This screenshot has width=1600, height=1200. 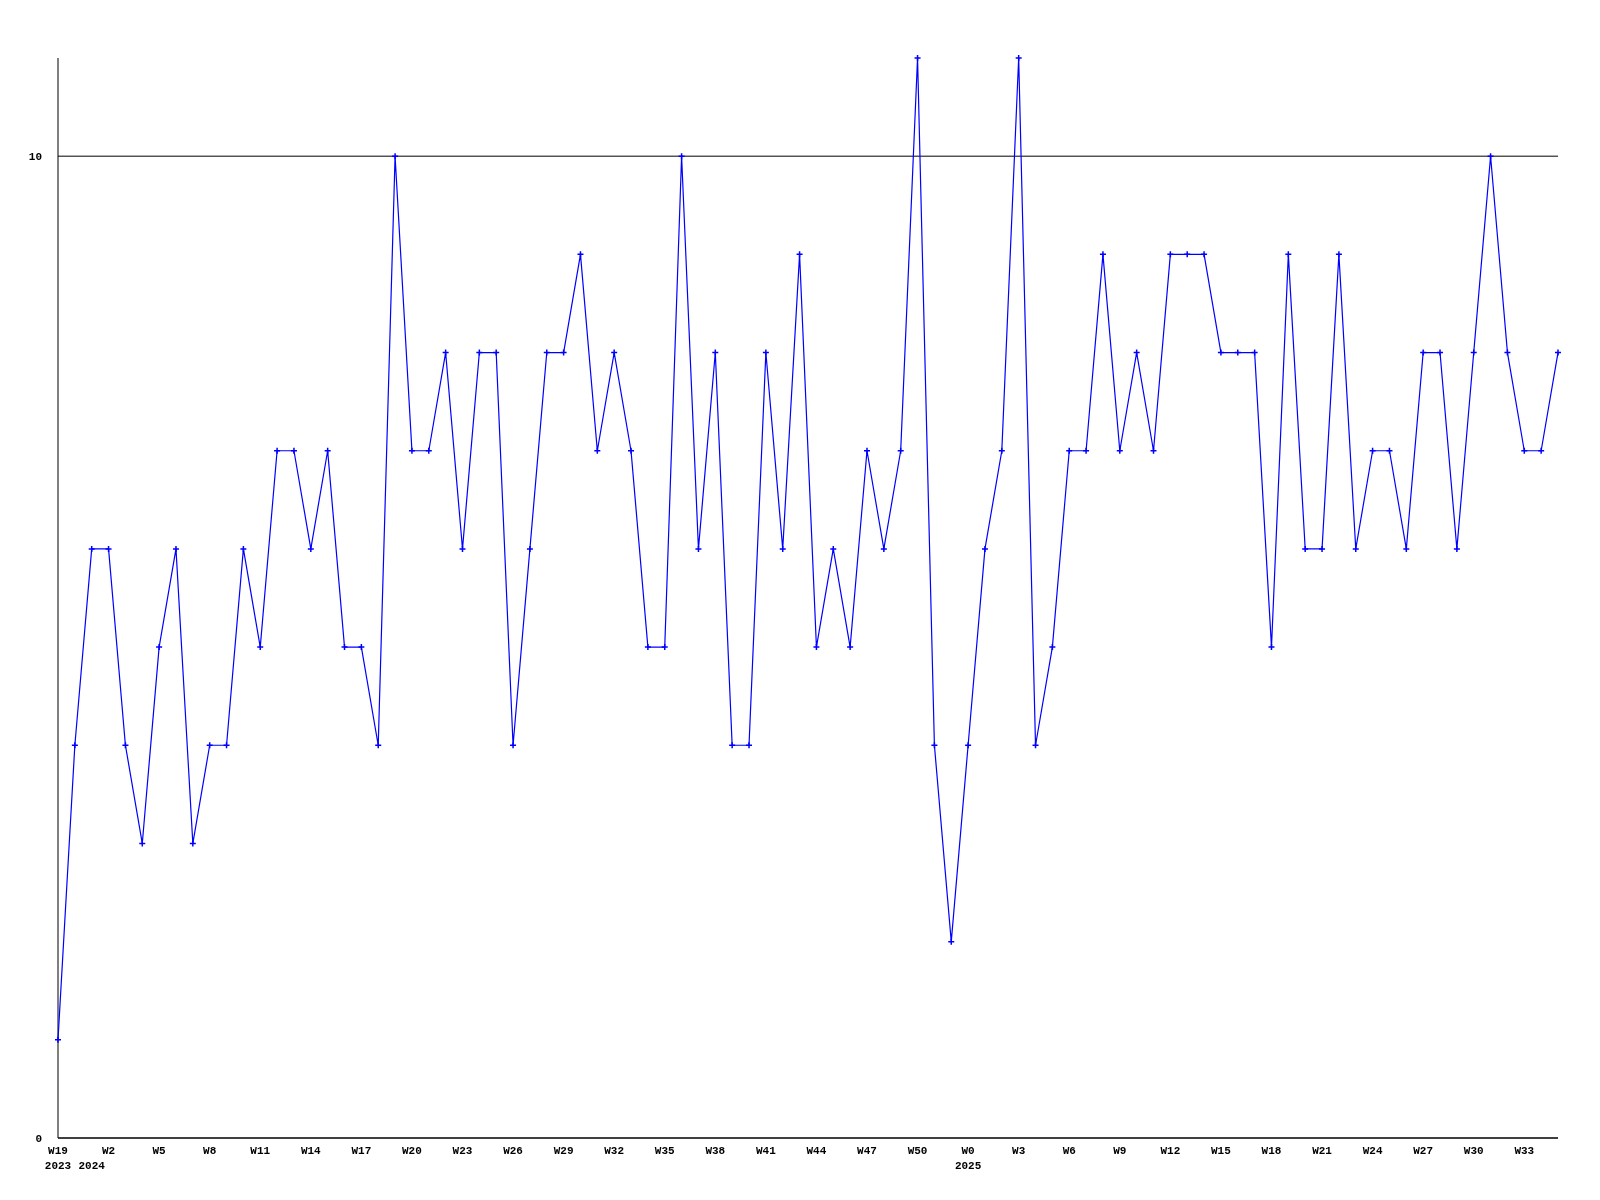 What do you see at coordinates (715, 1151) in the screenshot?
I see `x-tick-label: W38` at bounding box center [715, 1151].